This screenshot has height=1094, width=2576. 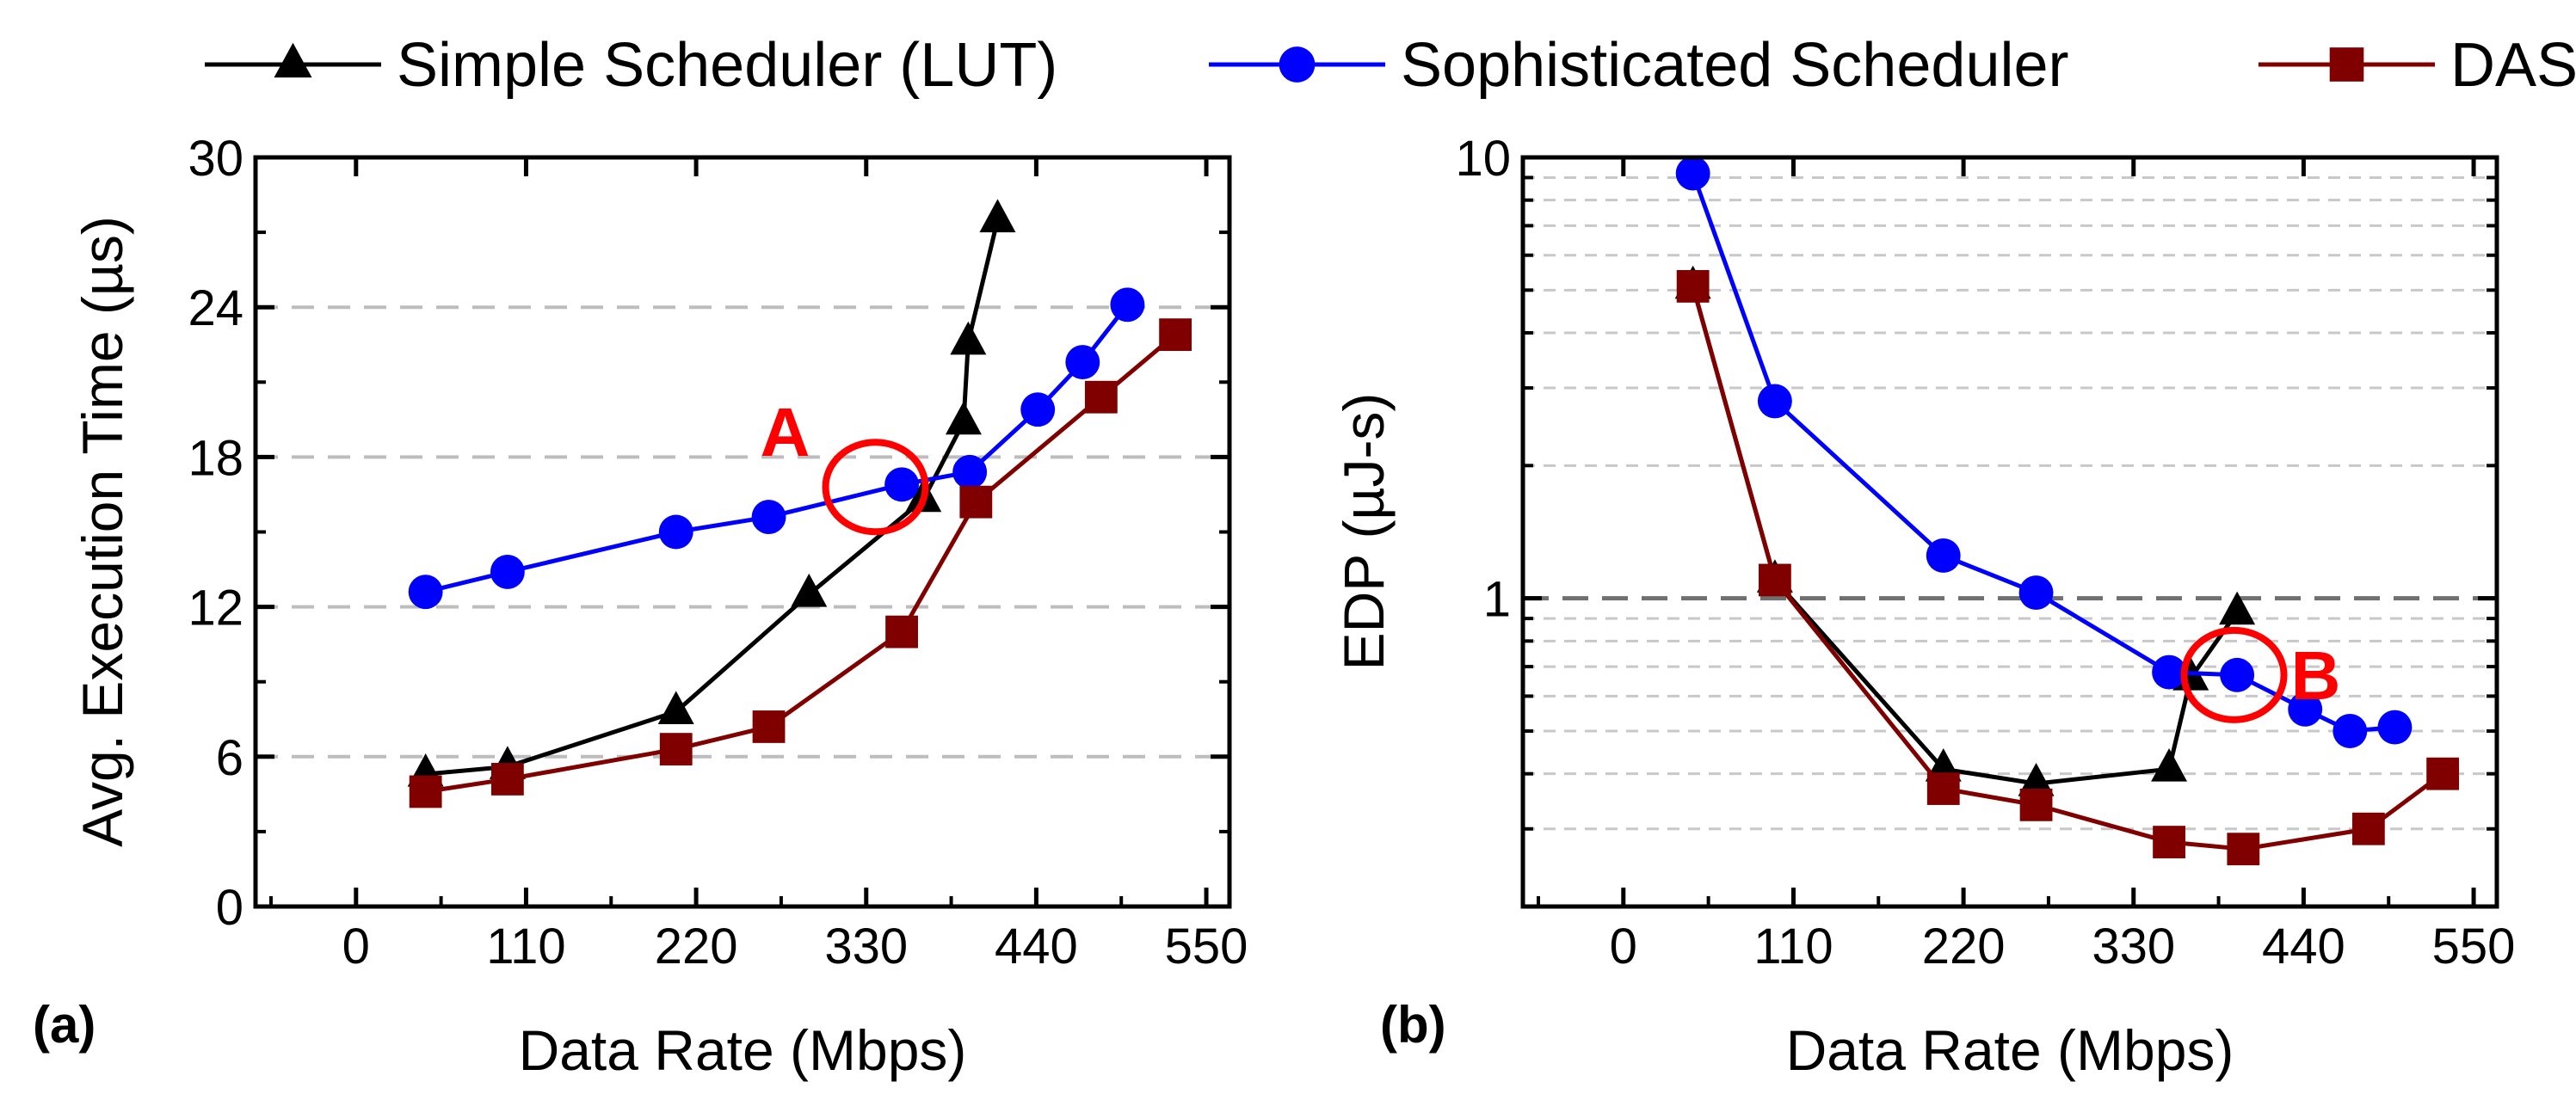 What do you see at coordinates (229, 908) in the screenshot?
I see `y-tick-label-a-0: 0` at bounding box center [229, 908].